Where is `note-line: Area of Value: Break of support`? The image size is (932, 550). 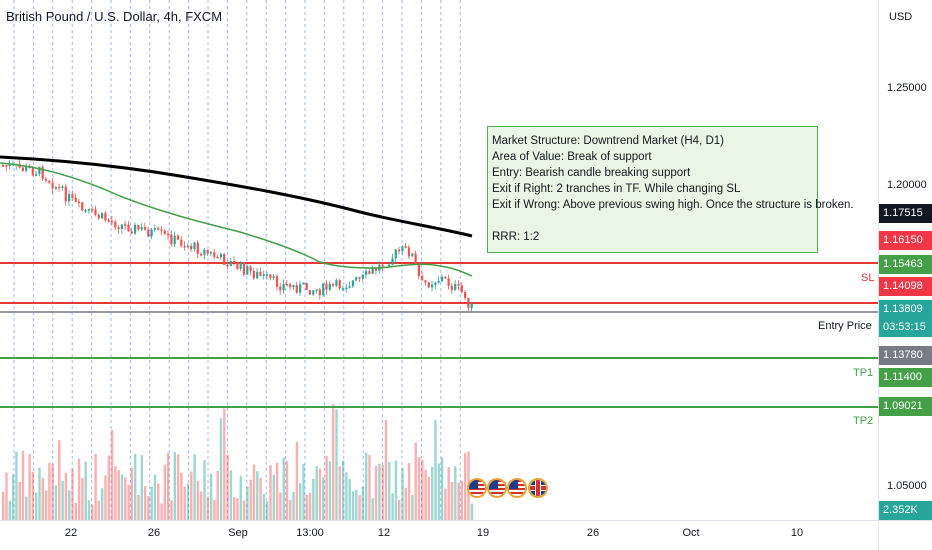
note-line: Area of Value: Break of support is located at coordinates (572, 157).